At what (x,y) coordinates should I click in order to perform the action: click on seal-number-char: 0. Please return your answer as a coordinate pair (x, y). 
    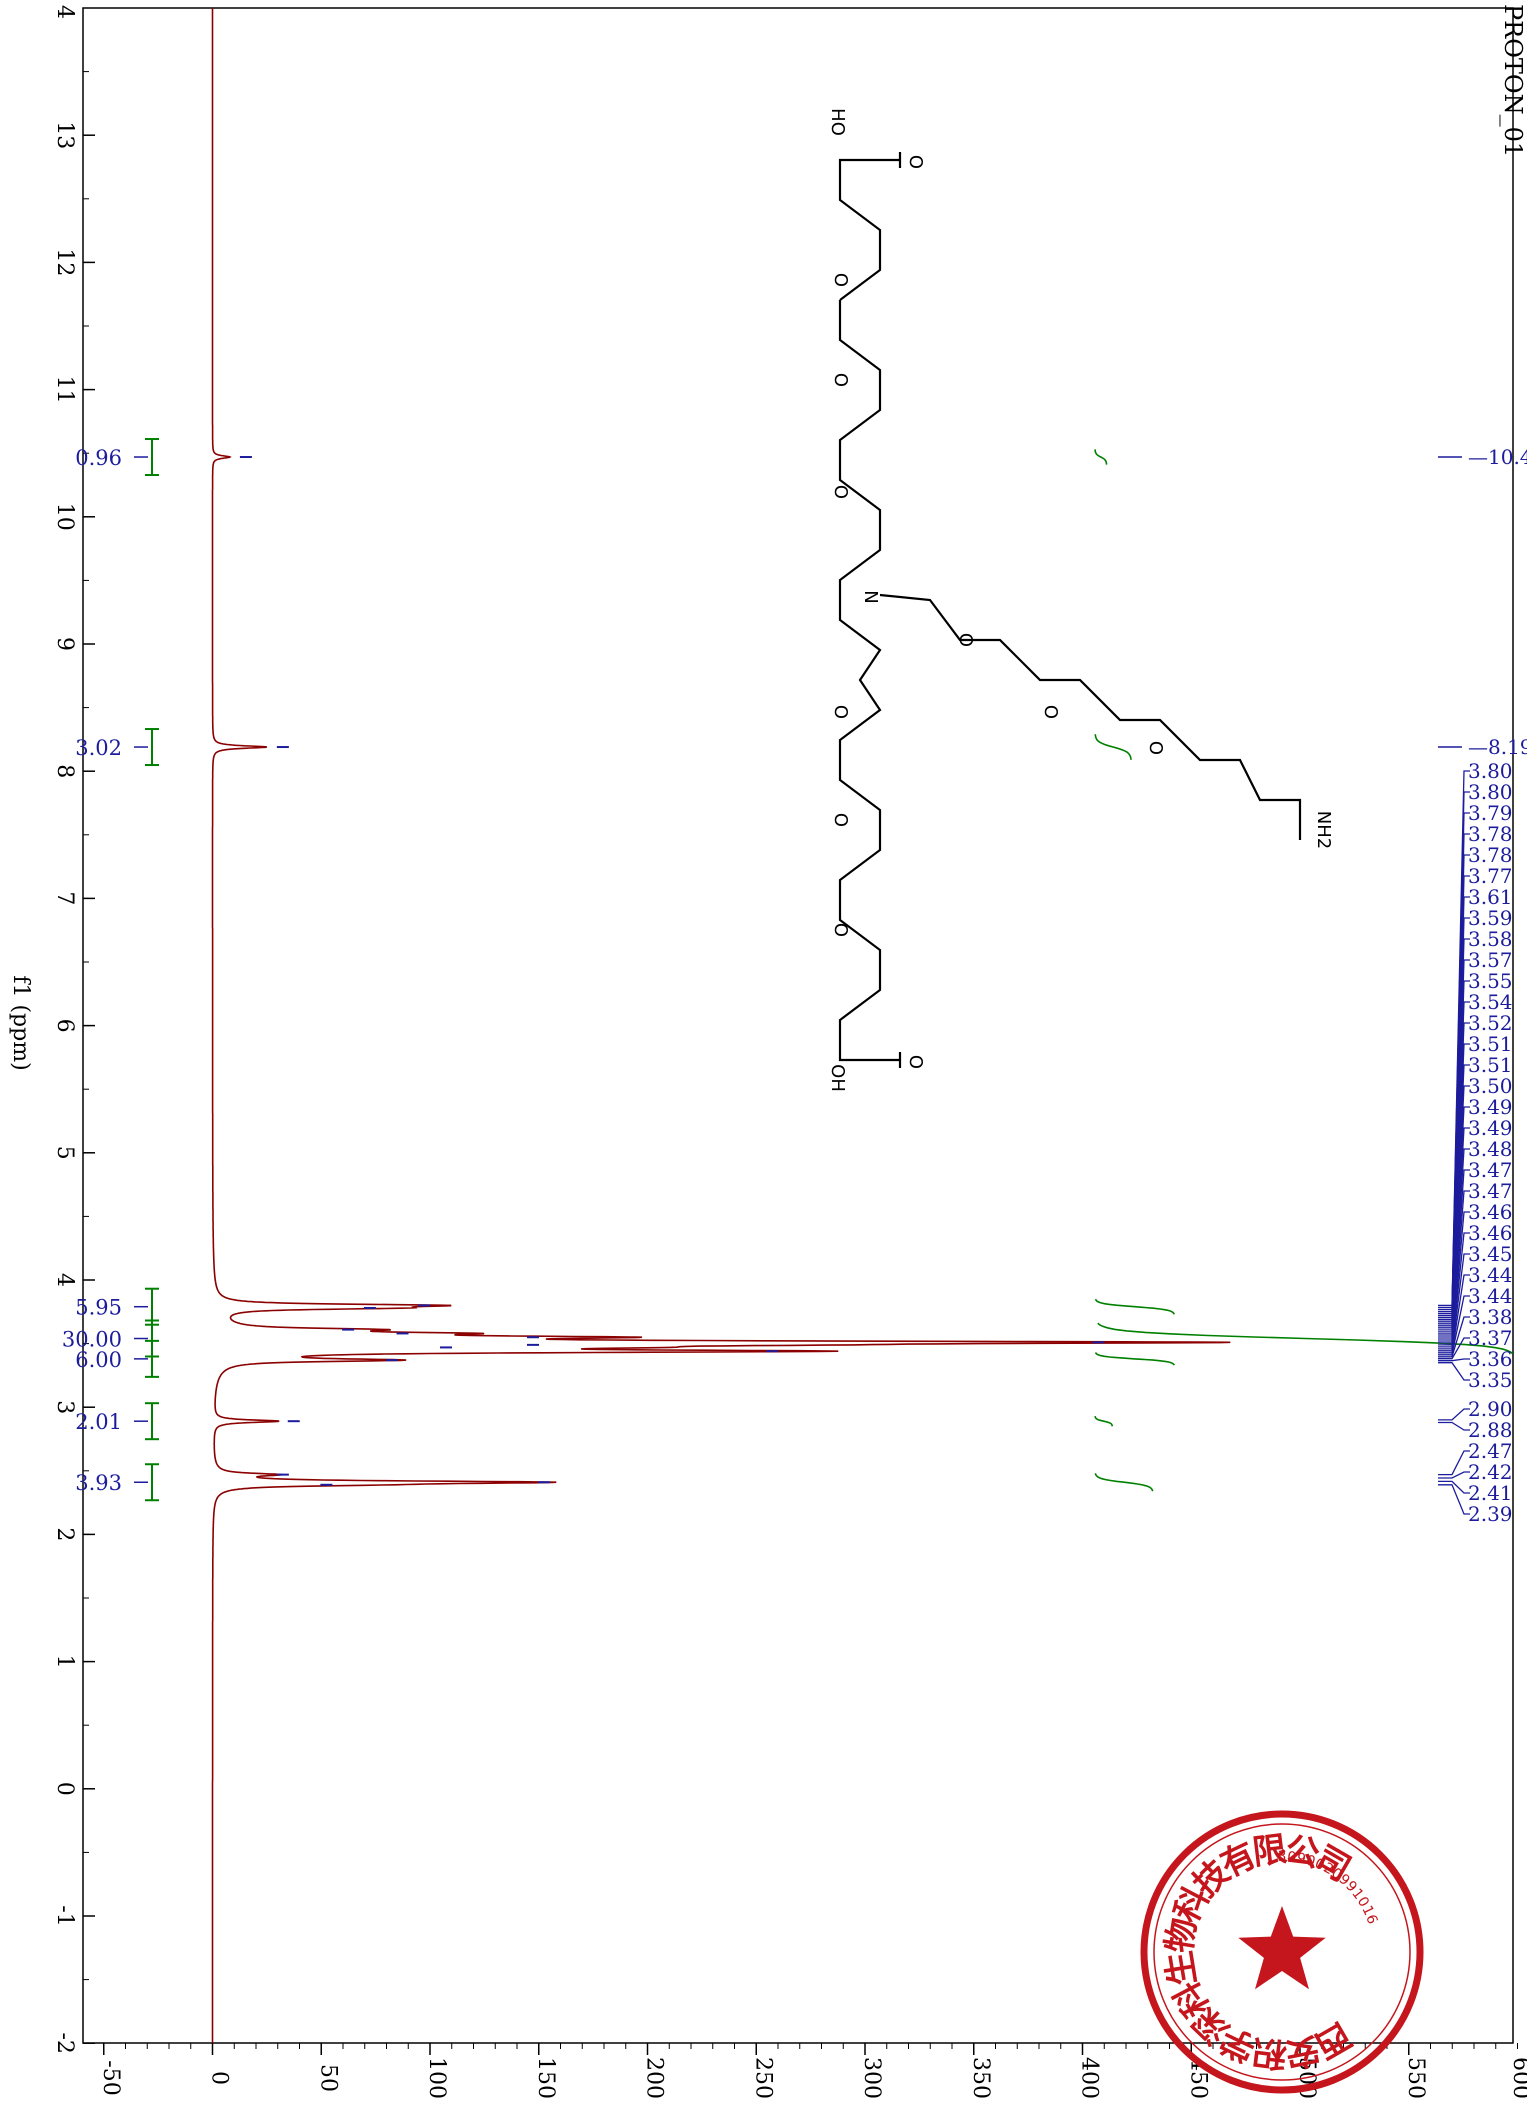
    Looking at the image, I should click on (1291, 1857).